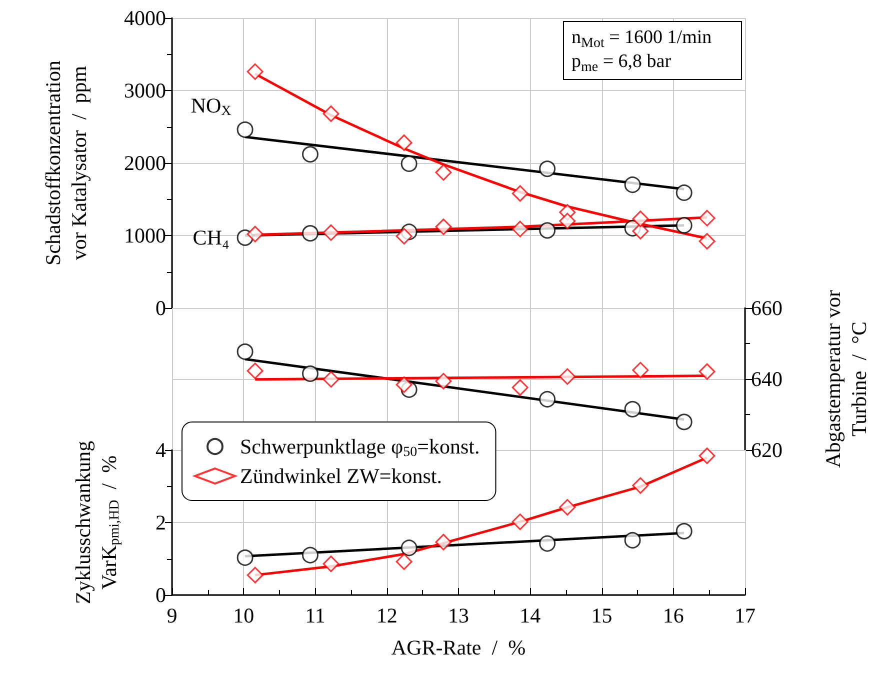  What do you see at coordinates (766, 379) in the screenshot?
I see `y2-tick-label: 640` at bounding box center [766, 379].